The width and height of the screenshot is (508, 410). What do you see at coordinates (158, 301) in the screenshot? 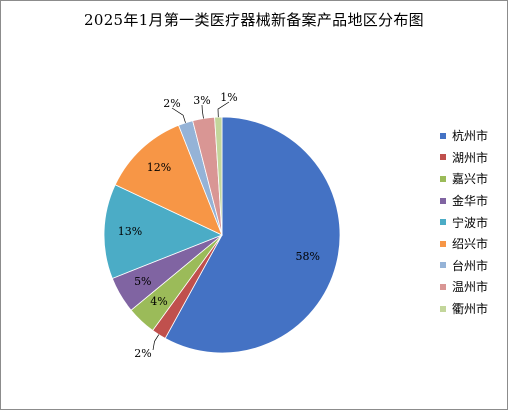
I see `data-label-3: 4%` at bounding box center [158, 301].